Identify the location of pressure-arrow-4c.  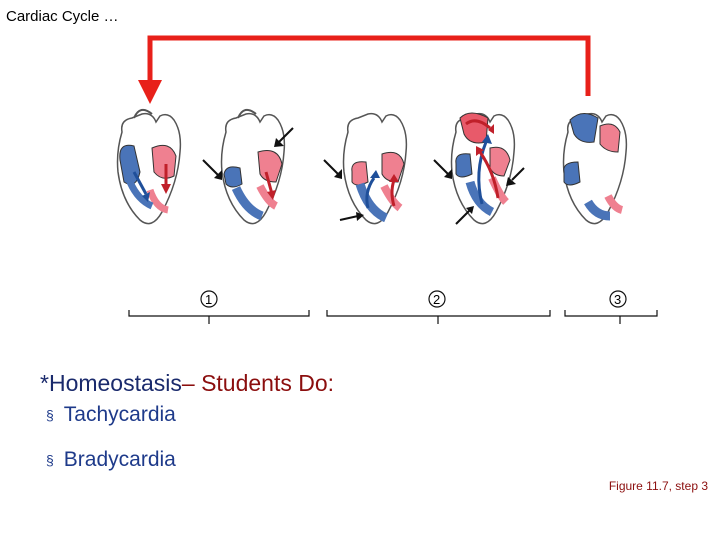
(515, 176).